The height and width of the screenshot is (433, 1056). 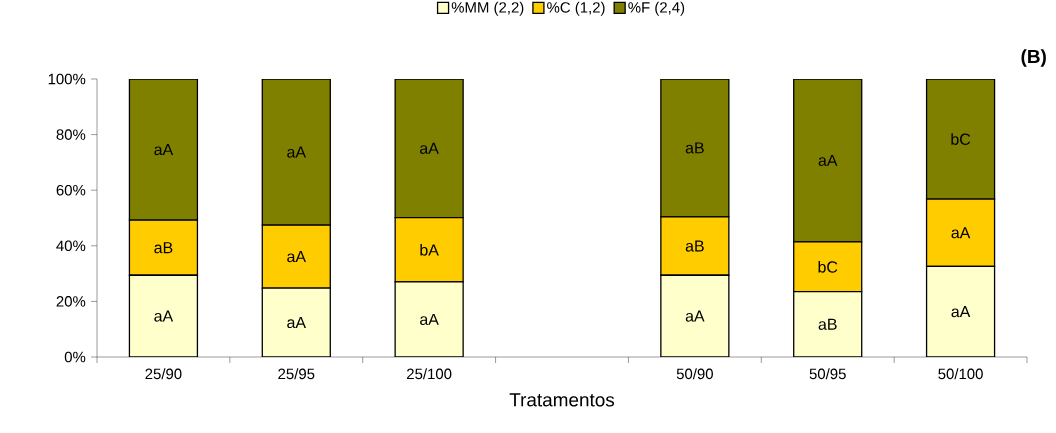 I want to click on y-tick-label: 60%, so click(x=71, y=190).